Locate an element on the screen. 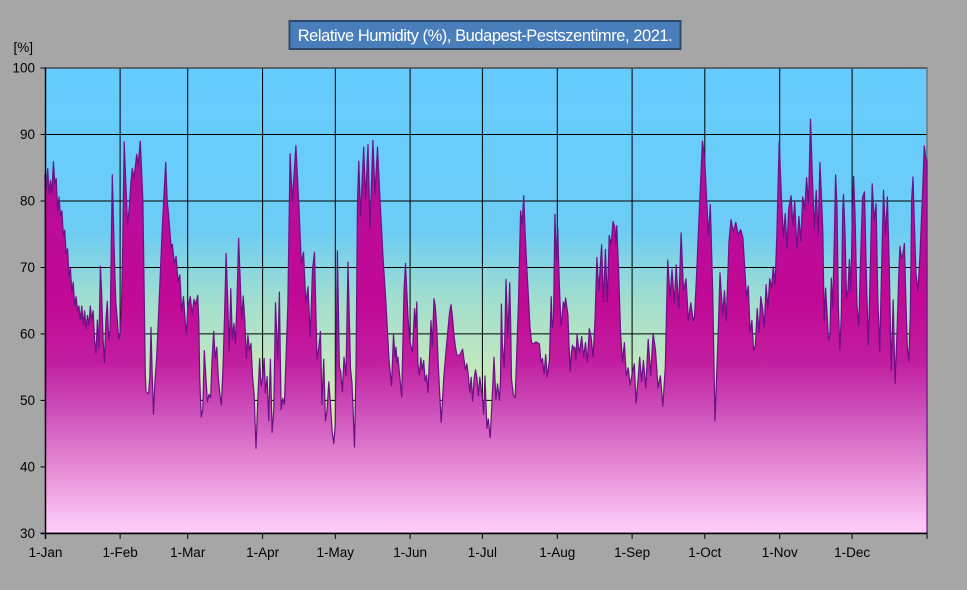  svg-text: 1-Jun is located at coordinates (410, 552).